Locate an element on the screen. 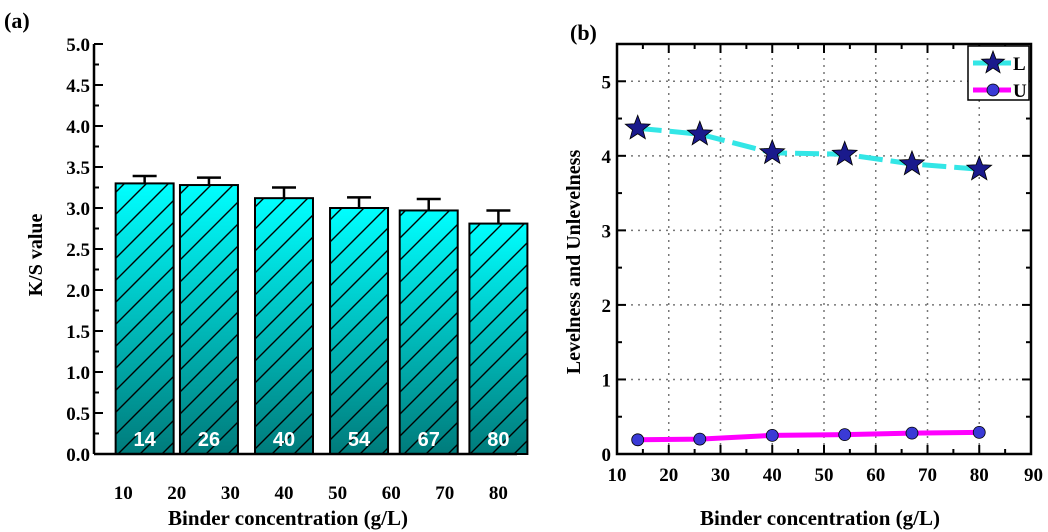 This screenshot has width=1048, height=532. panel-a-label: (a) is located at coordinates (17, 20).